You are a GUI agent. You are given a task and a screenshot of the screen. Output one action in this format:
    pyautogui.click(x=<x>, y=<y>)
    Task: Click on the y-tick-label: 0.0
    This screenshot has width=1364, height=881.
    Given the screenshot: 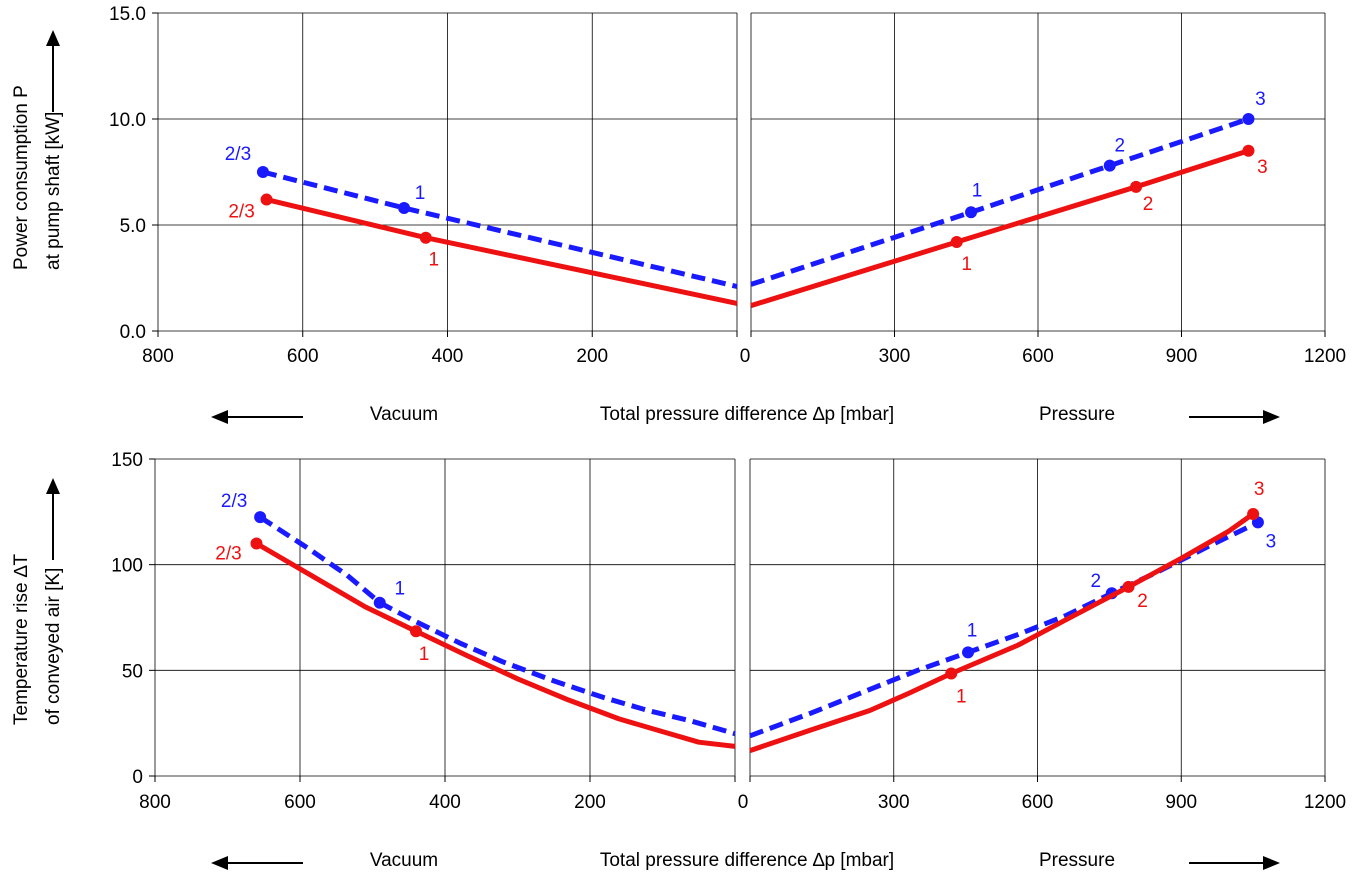 What is the action you would take?
    pyautogui.click(x=133, y=332)
    